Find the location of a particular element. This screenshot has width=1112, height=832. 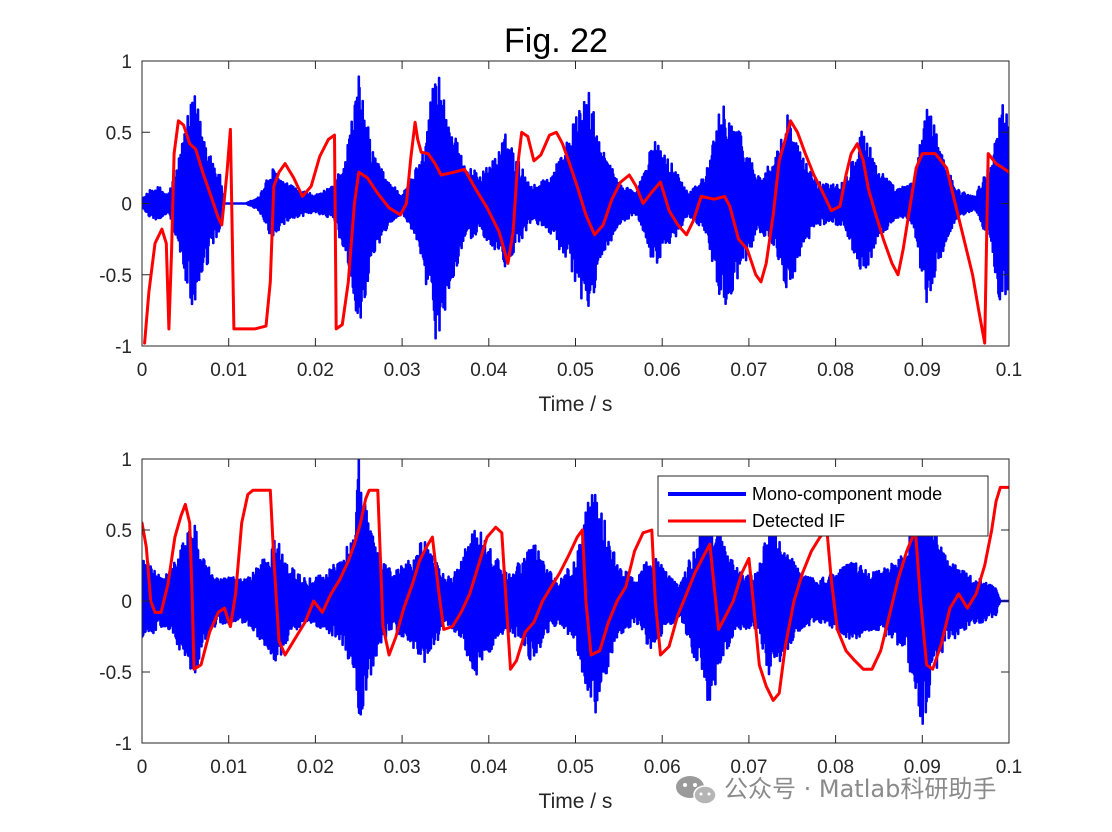

top-y-tick-label: 1 is located at coordinates (126, 62).